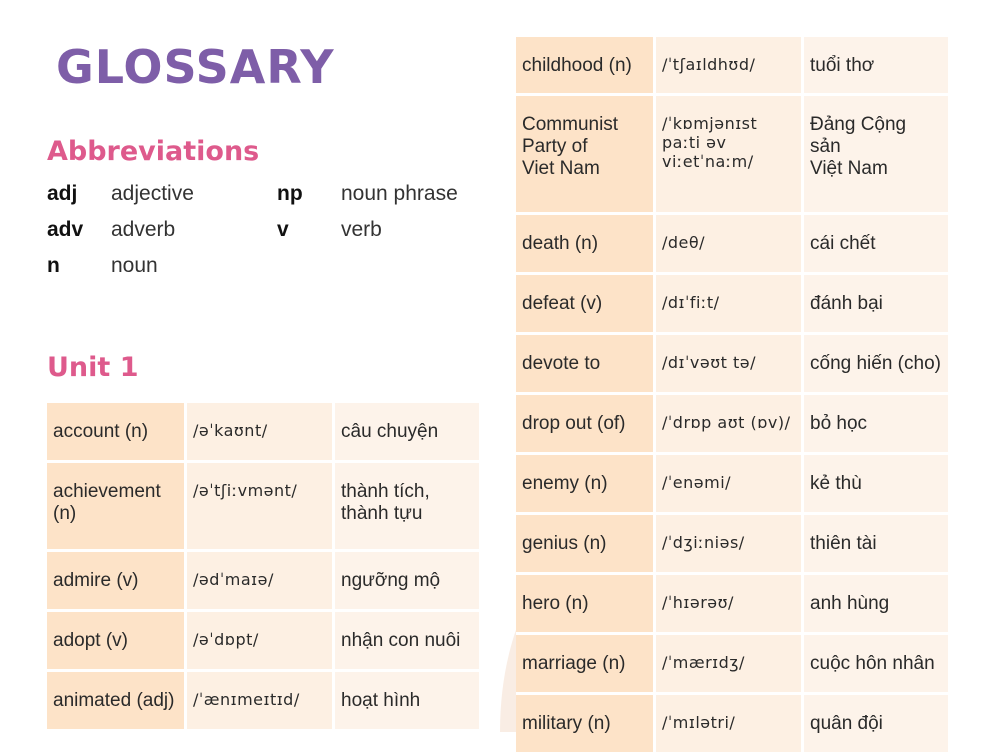 This screenshot has height=755, width=1008. What do you see at coordinates (290, 193) in the screenshot?
I see `abbr-key: np` at bounding box center [290, 193].